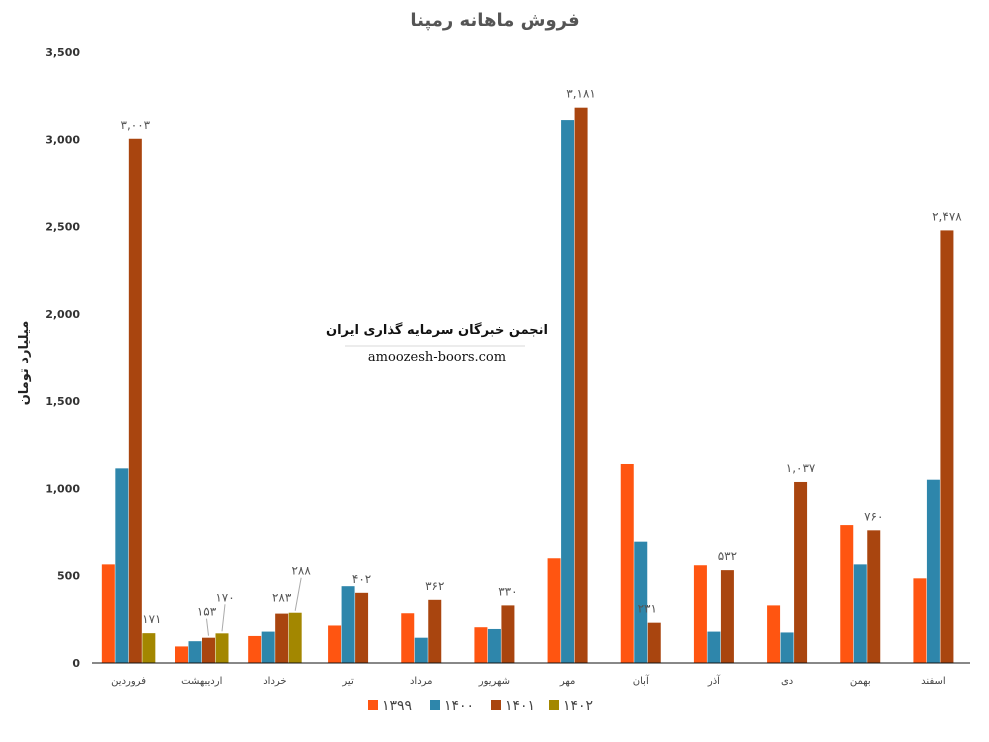 The image size is (989, 742). I want to click on data-label: ۲,۴۷۸, so click(947, 216).